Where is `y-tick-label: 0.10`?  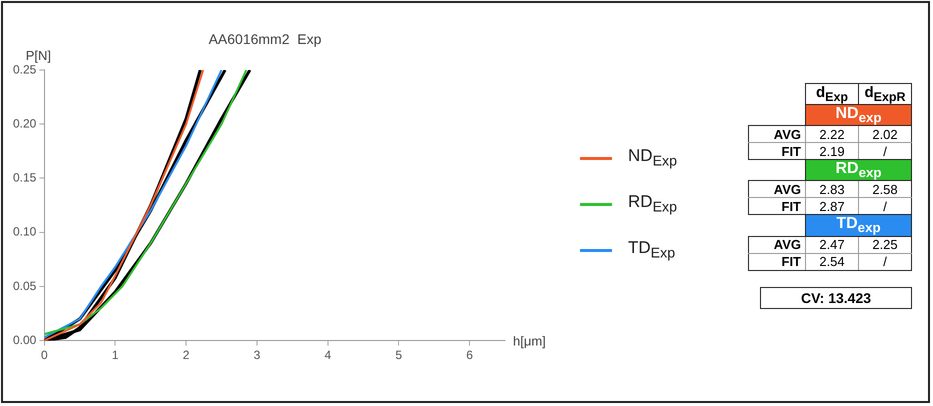
y-tick-label: 0.10 is located at coordinates (24, 231).